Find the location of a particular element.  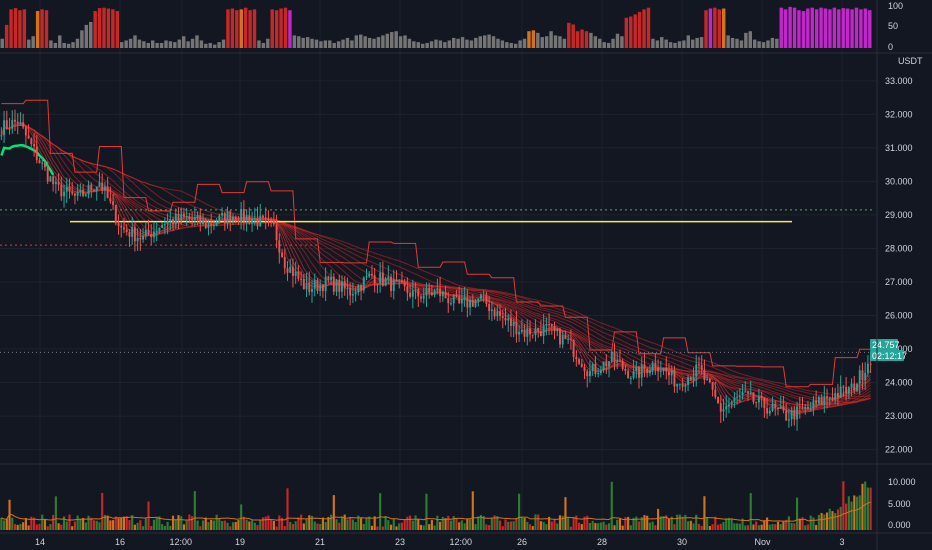

volume-panel is located at coordinates (436, 505).